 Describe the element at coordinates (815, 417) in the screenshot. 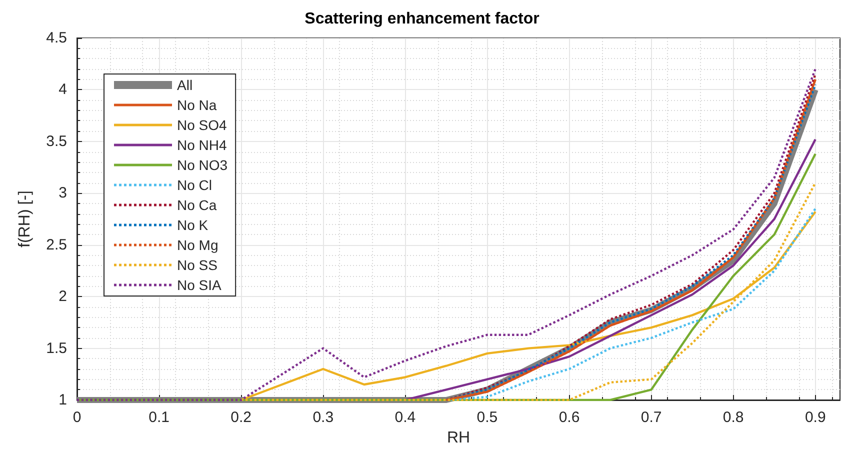

I see `x-tick-label: 0.9` at that location.